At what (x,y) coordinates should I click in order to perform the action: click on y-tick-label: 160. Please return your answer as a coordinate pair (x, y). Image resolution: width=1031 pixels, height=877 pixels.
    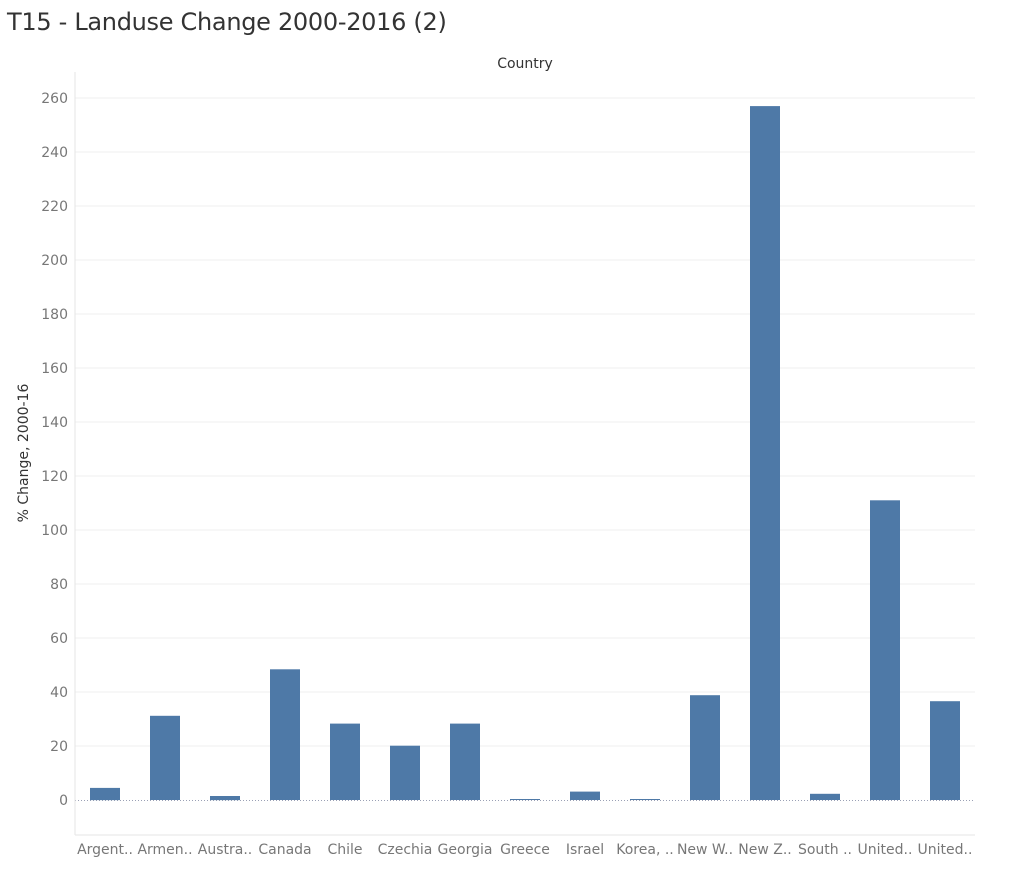
    Looking at the image, I should click on (54, 369).